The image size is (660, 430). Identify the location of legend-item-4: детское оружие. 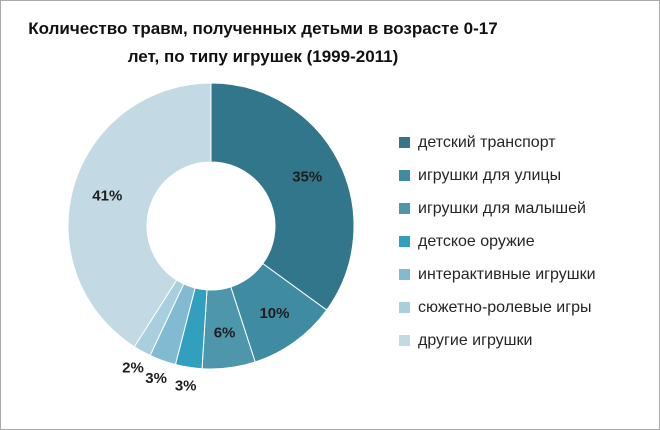
(497, 241).